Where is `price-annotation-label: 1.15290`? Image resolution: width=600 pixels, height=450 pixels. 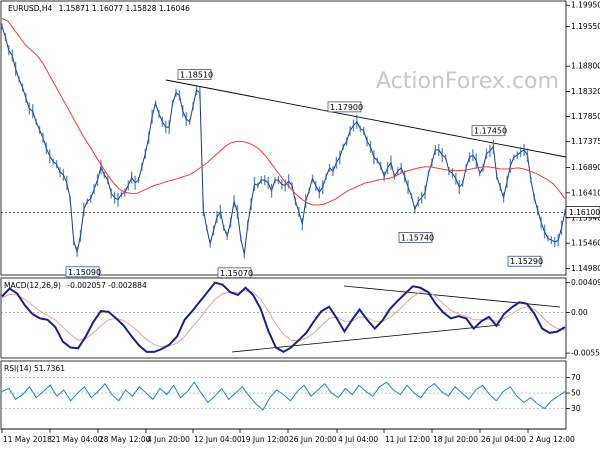 price-annotation-label: 1.15290 is located at coordinates (526, 261).